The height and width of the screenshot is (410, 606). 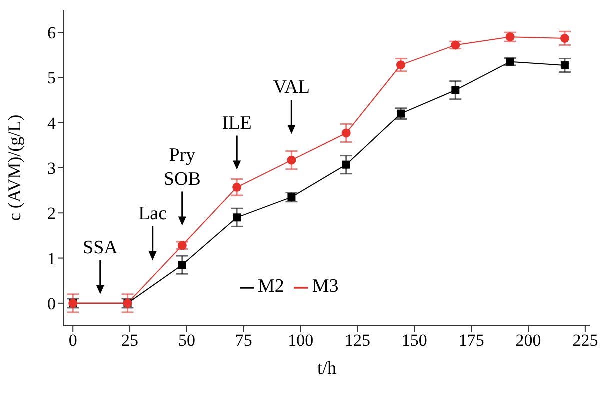 What do you see at coordinates (271, 286) in the screenshot?
I see `legend-label: M2` at bounding box center [271, 286].